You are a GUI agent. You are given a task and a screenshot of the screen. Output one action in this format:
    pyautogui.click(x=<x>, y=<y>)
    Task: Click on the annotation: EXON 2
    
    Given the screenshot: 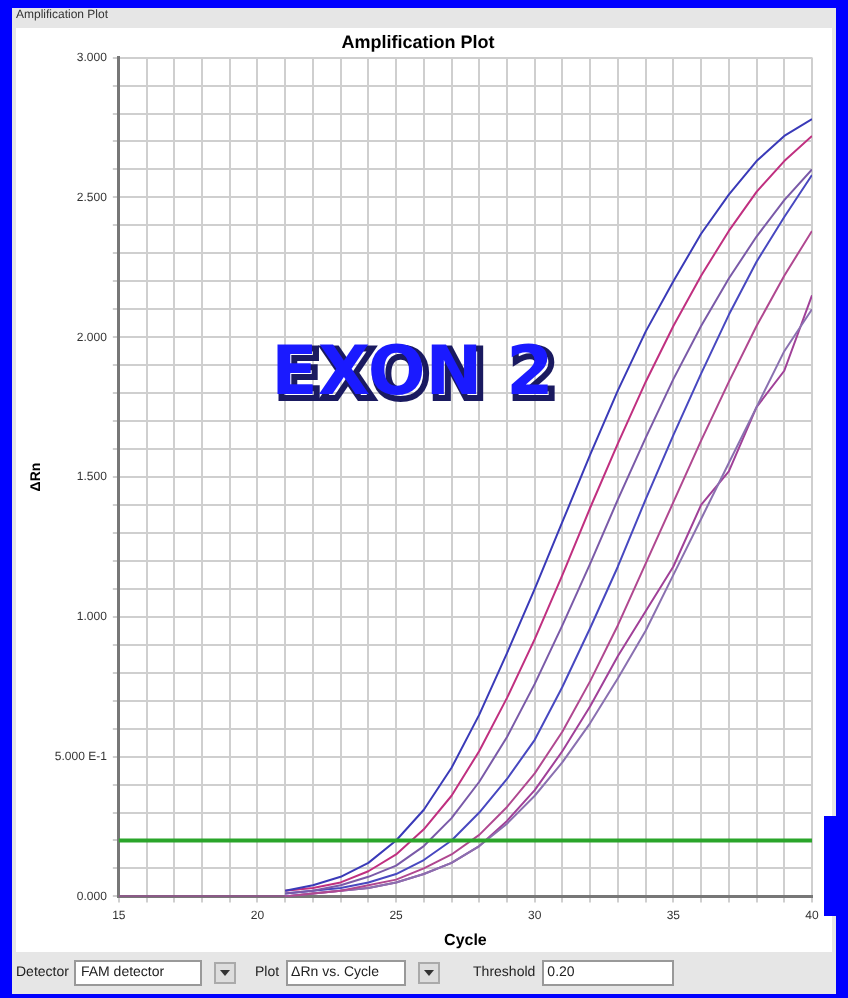 What is the action you would take?
    pyautogui.click(x=416, y=376)
    